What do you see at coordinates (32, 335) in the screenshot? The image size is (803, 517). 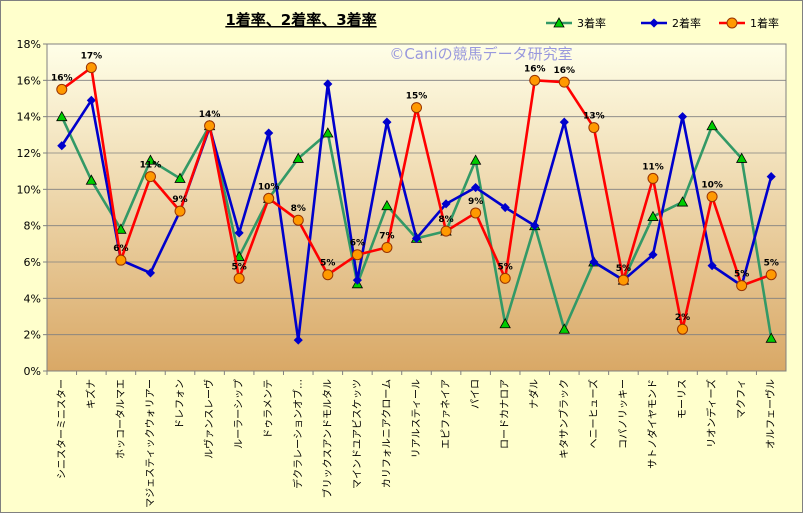 I see `y-tick-label: 2%` at bounding box center [32, 335].